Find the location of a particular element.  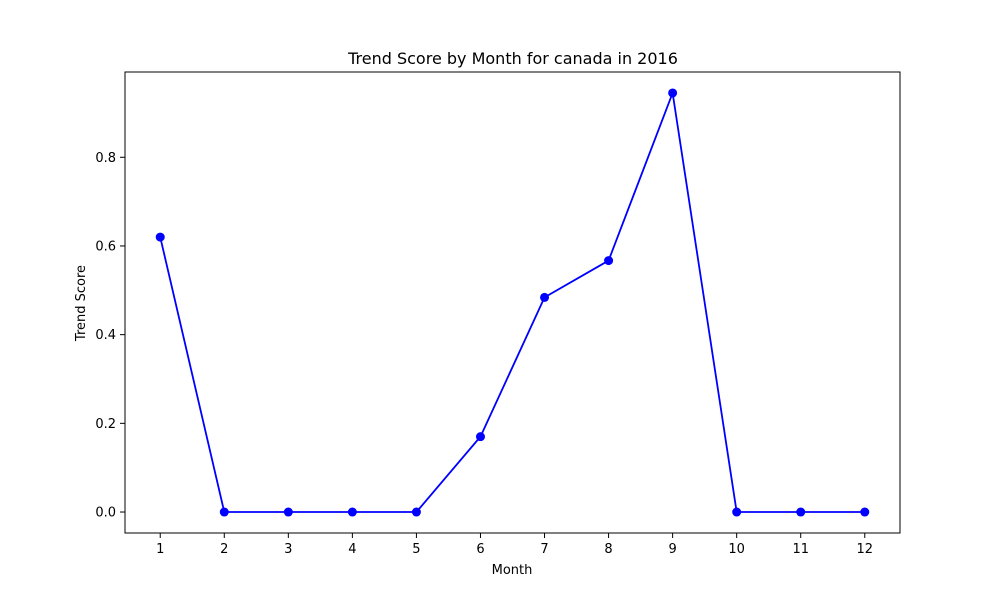

x-tick-label: 1 is located at coordinates (160, 549).